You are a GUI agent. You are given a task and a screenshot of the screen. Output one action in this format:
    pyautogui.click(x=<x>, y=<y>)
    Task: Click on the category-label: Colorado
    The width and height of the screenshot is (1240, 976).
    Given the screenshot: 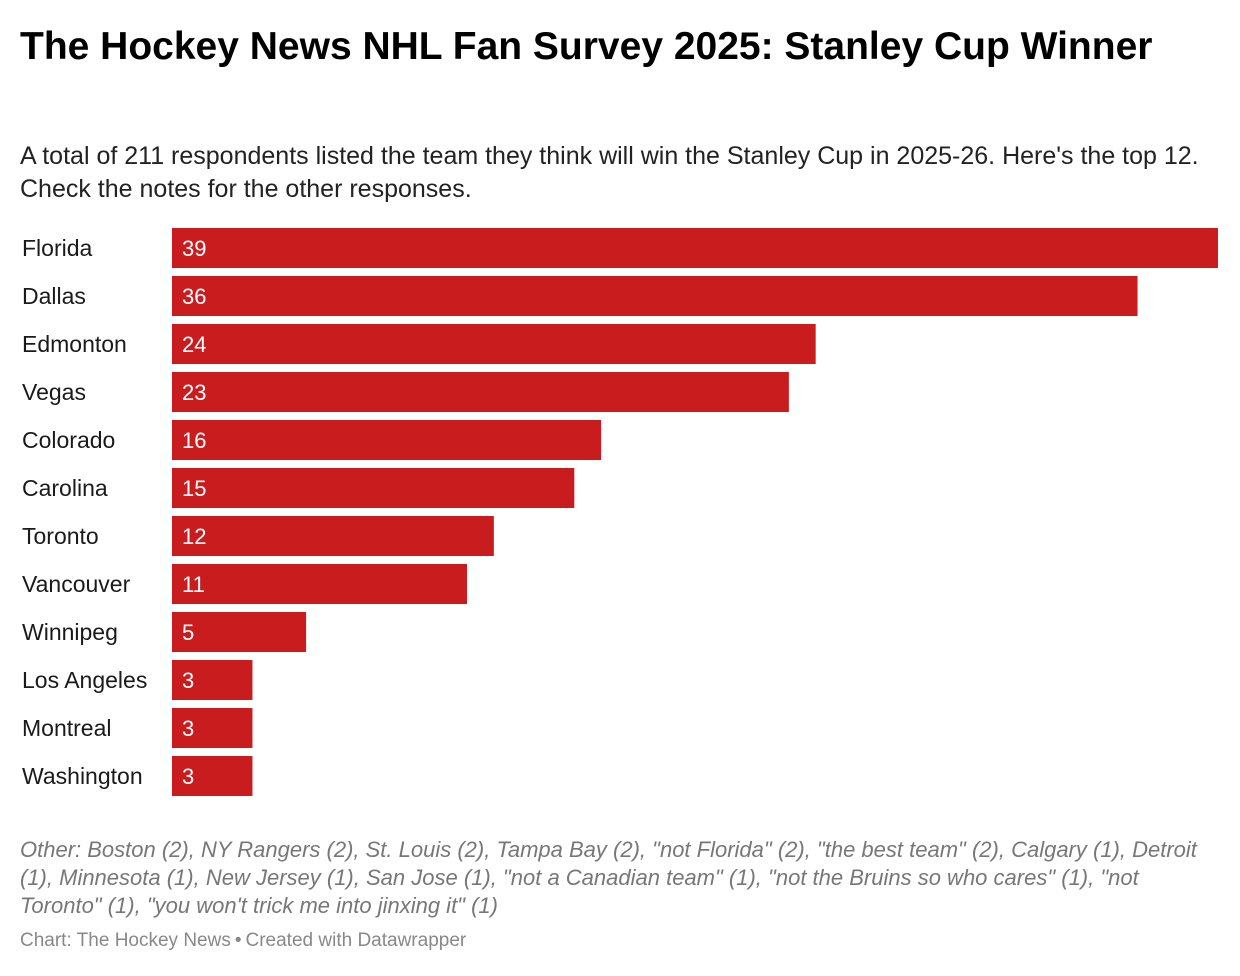 What is the action you would take?
    pyautogui.click(x=68, y=440)
    